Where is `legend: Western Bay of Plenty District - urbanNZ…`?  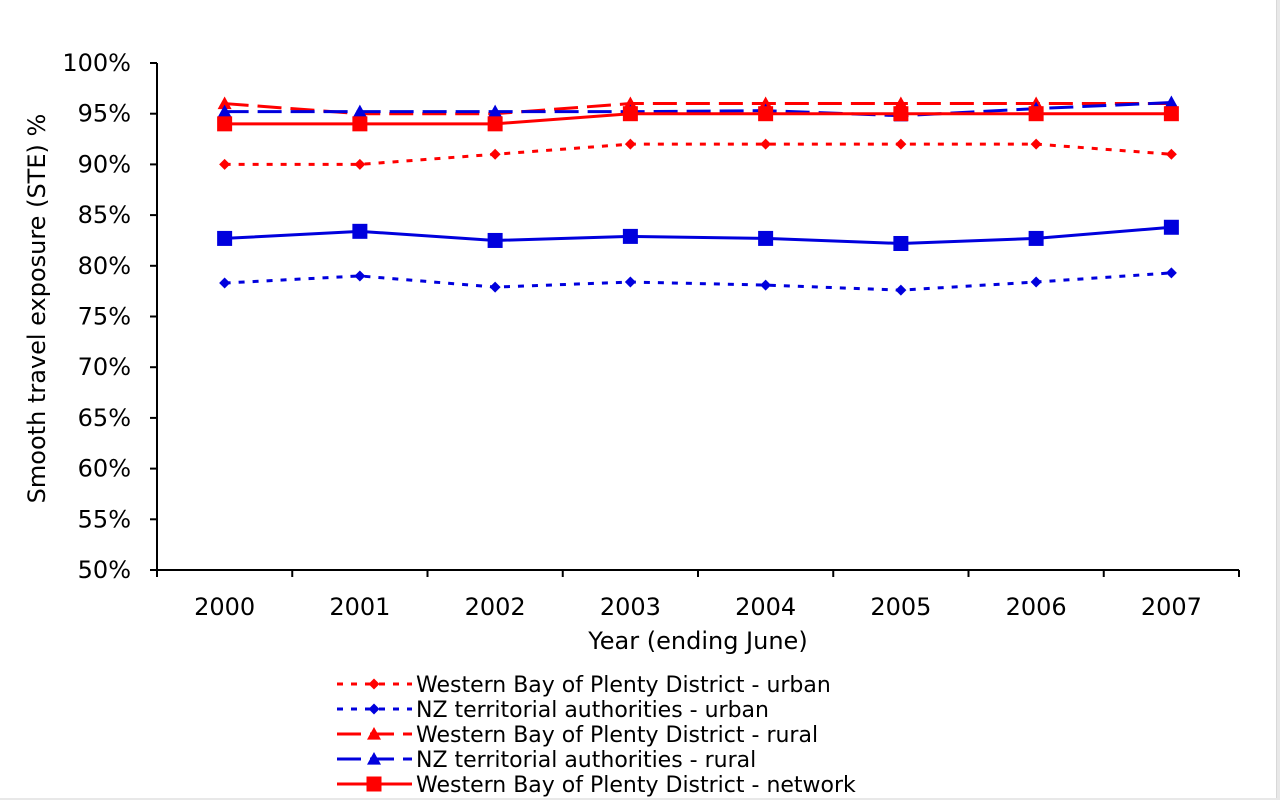
legend: Western Bay of Plenty District - urbanNZ… is located at coordinates (596, 735).